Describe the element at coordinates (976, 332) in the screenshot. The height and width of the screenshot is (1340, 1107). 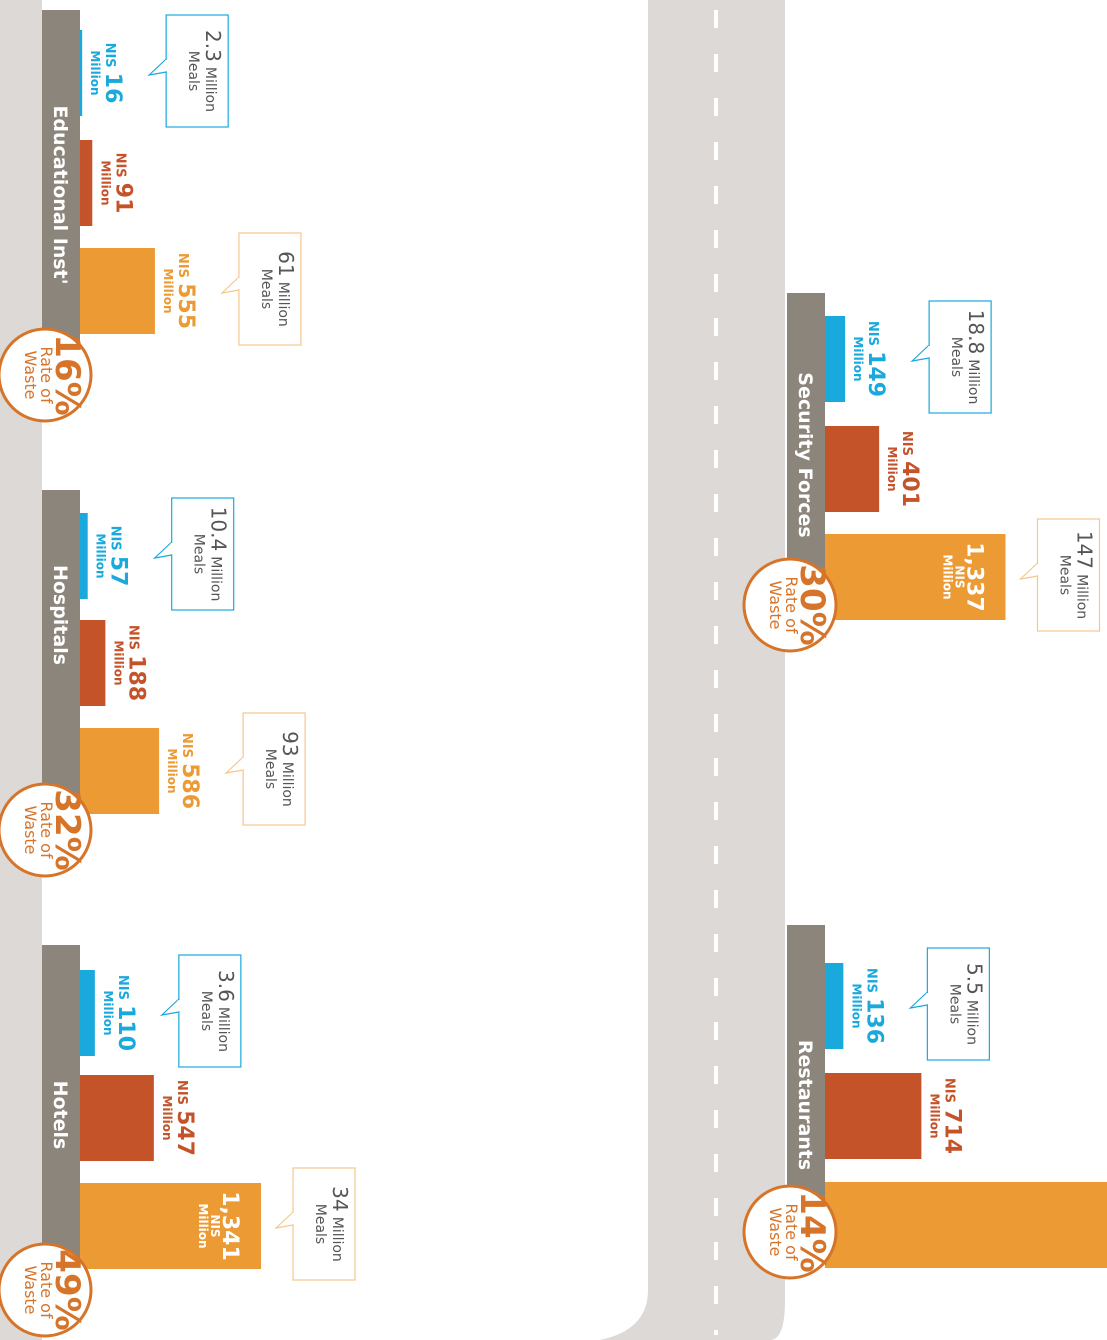
I see `meals-value-part: 18.8` at that location.